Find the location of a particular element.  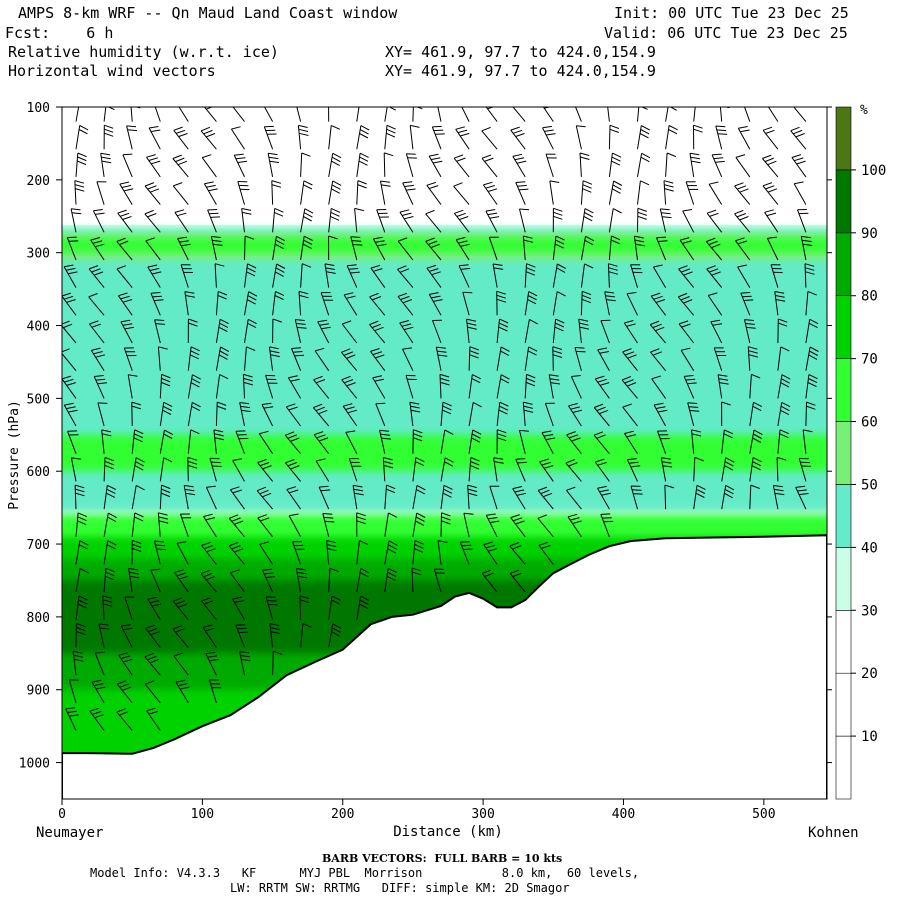

x-endpoint-right: Kohnen is located at coordinates (833, 833).